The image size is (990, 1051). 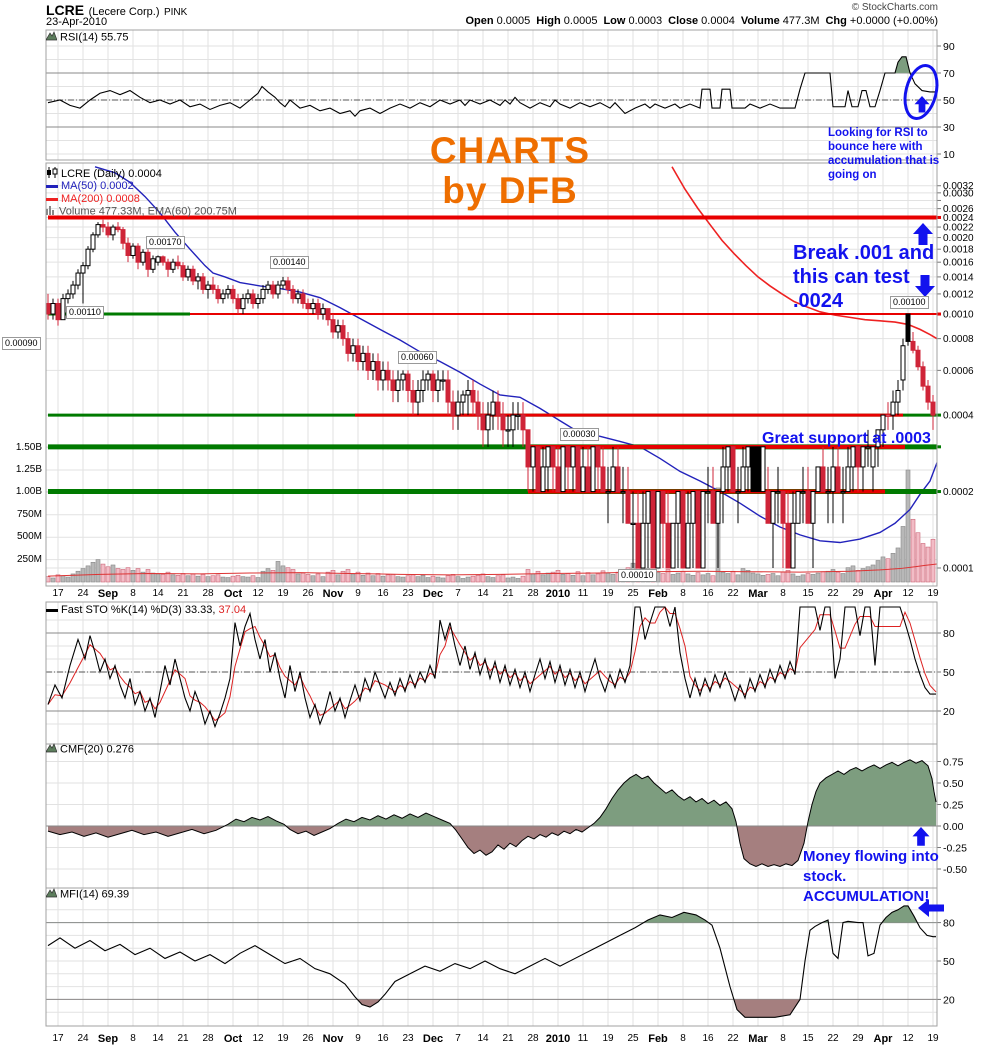 What do you see at coordinates (955, 870) in the screenshot?
I see `cmf-axis-label: -0.50` at bounding box center [955, 870].